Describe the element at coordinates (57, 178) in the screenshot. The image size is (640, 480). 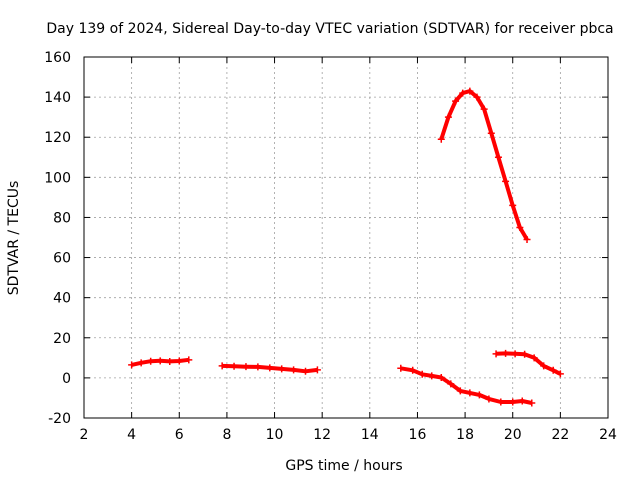
I see `y-tick-label: 100` at that location.